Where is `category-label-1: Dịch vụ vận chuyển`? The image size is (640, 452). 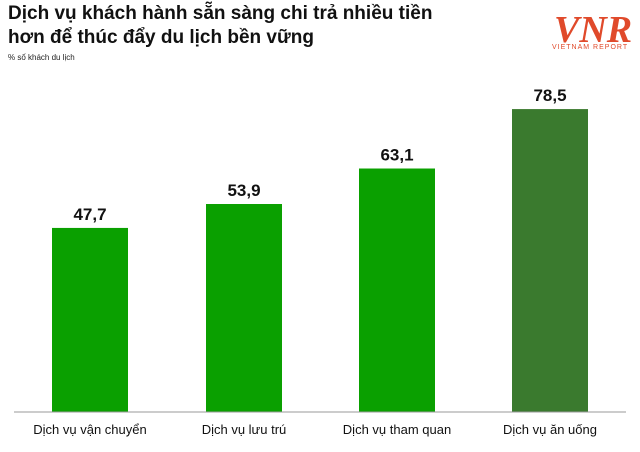
category-label-1: Dịch vụ vận chuyển is located at coordinates (89, 429).